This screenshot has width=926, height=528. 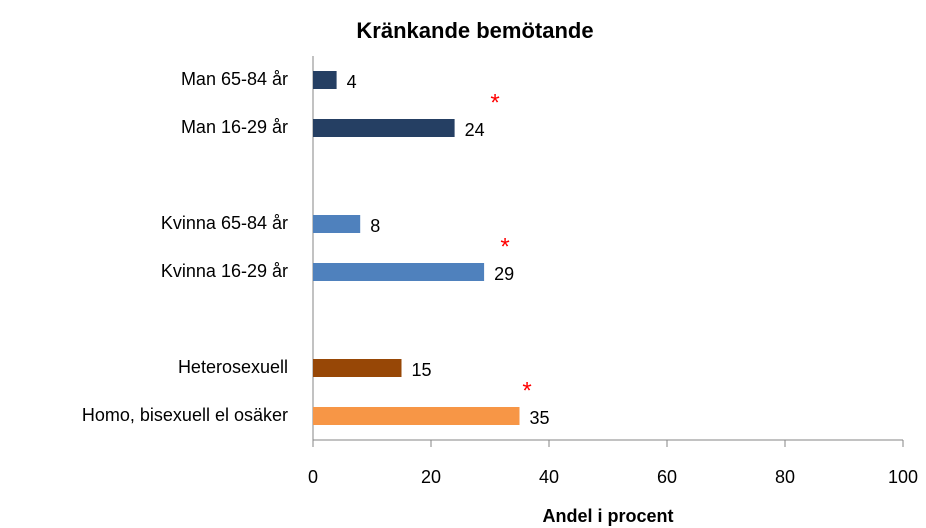 I want to click on x-tick-label: 20, so click(x=431, y=477).